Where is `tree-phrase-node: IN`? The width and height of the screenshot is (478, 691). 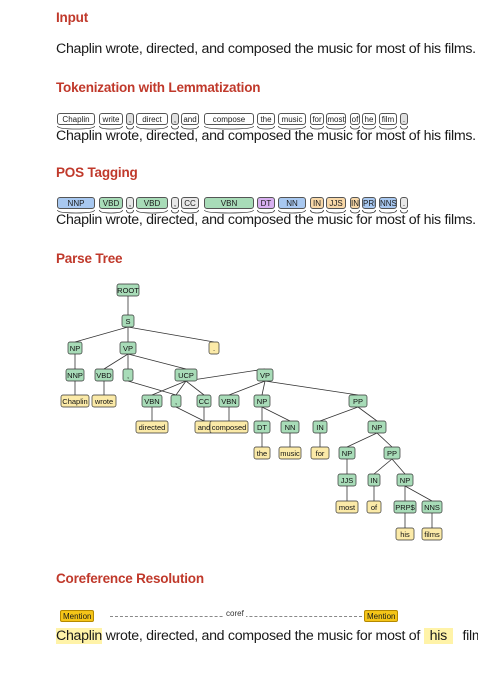 tree-phrase-node: IN is located at coordinates (374, 480).